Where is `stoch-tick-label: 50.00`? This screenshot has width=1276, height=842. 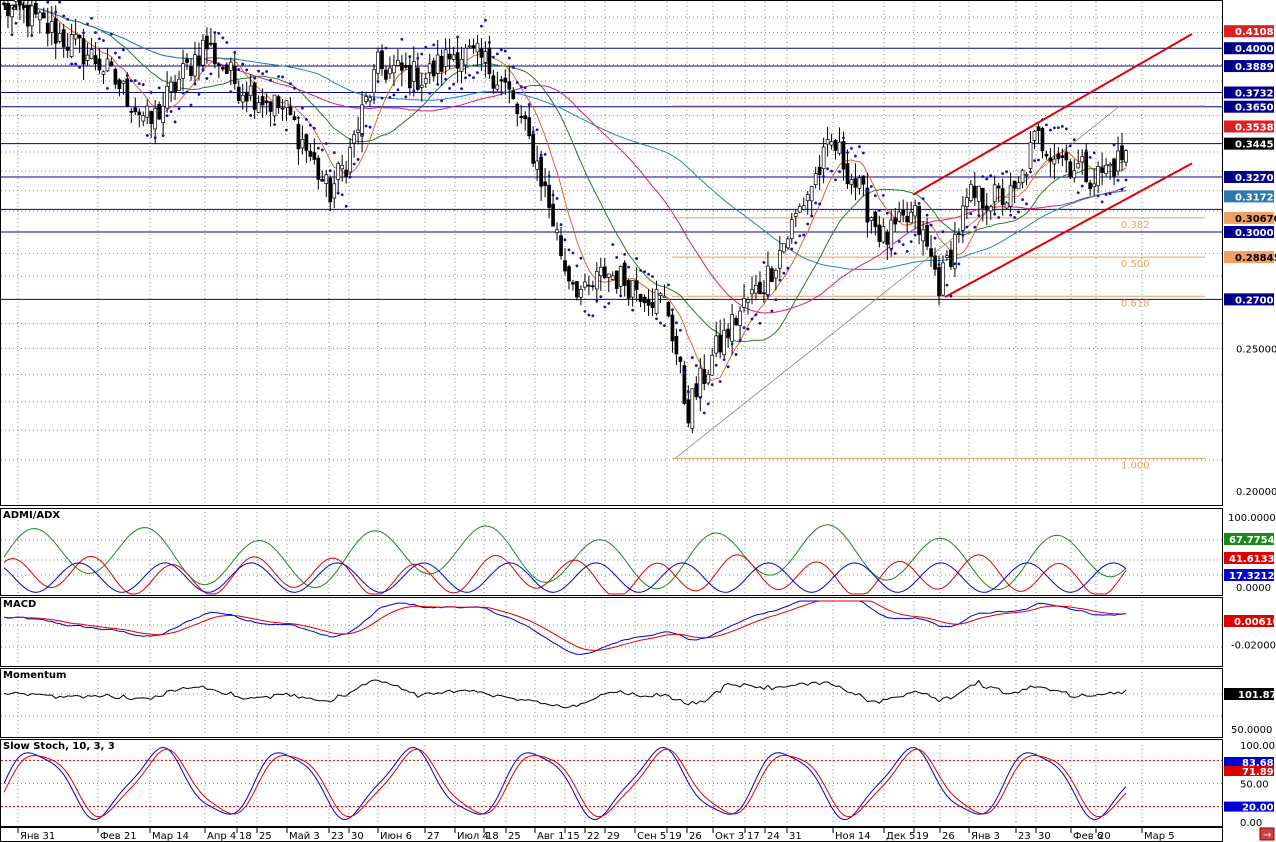
stoch-tick-label: 50.00 is located at coordinates (1254, 785).